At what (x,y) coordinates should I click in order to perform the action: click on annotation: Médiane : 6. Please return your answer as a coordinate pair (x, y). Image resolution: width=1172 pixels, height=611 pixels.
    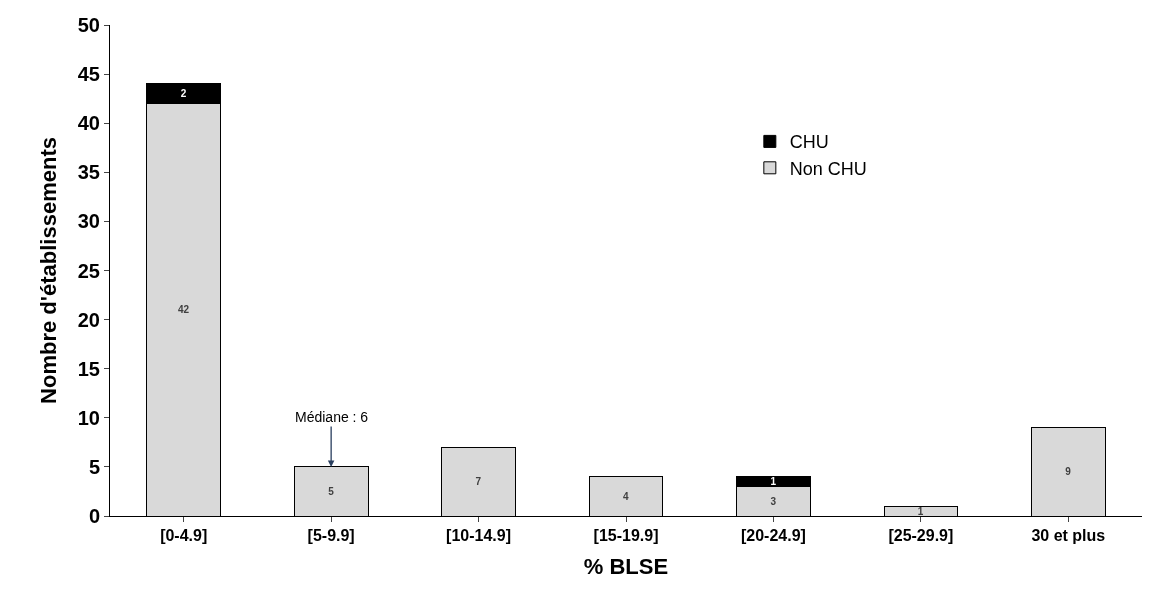
    Looking at the image, I should click on (332, 417).